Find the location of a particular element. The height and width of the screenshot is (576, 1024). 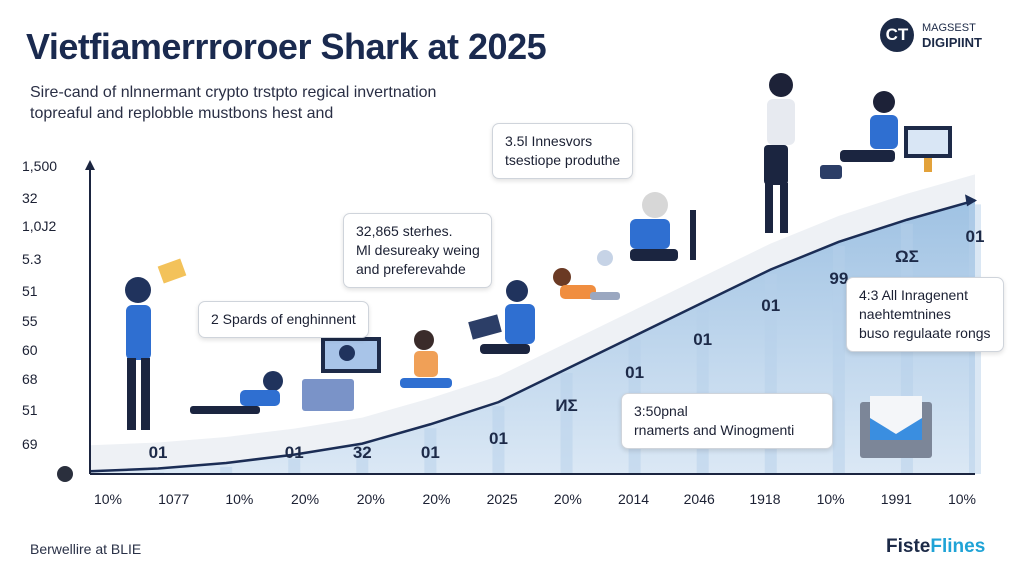

callout-text: tsestiope produthe is located at coordinates (563, 160).